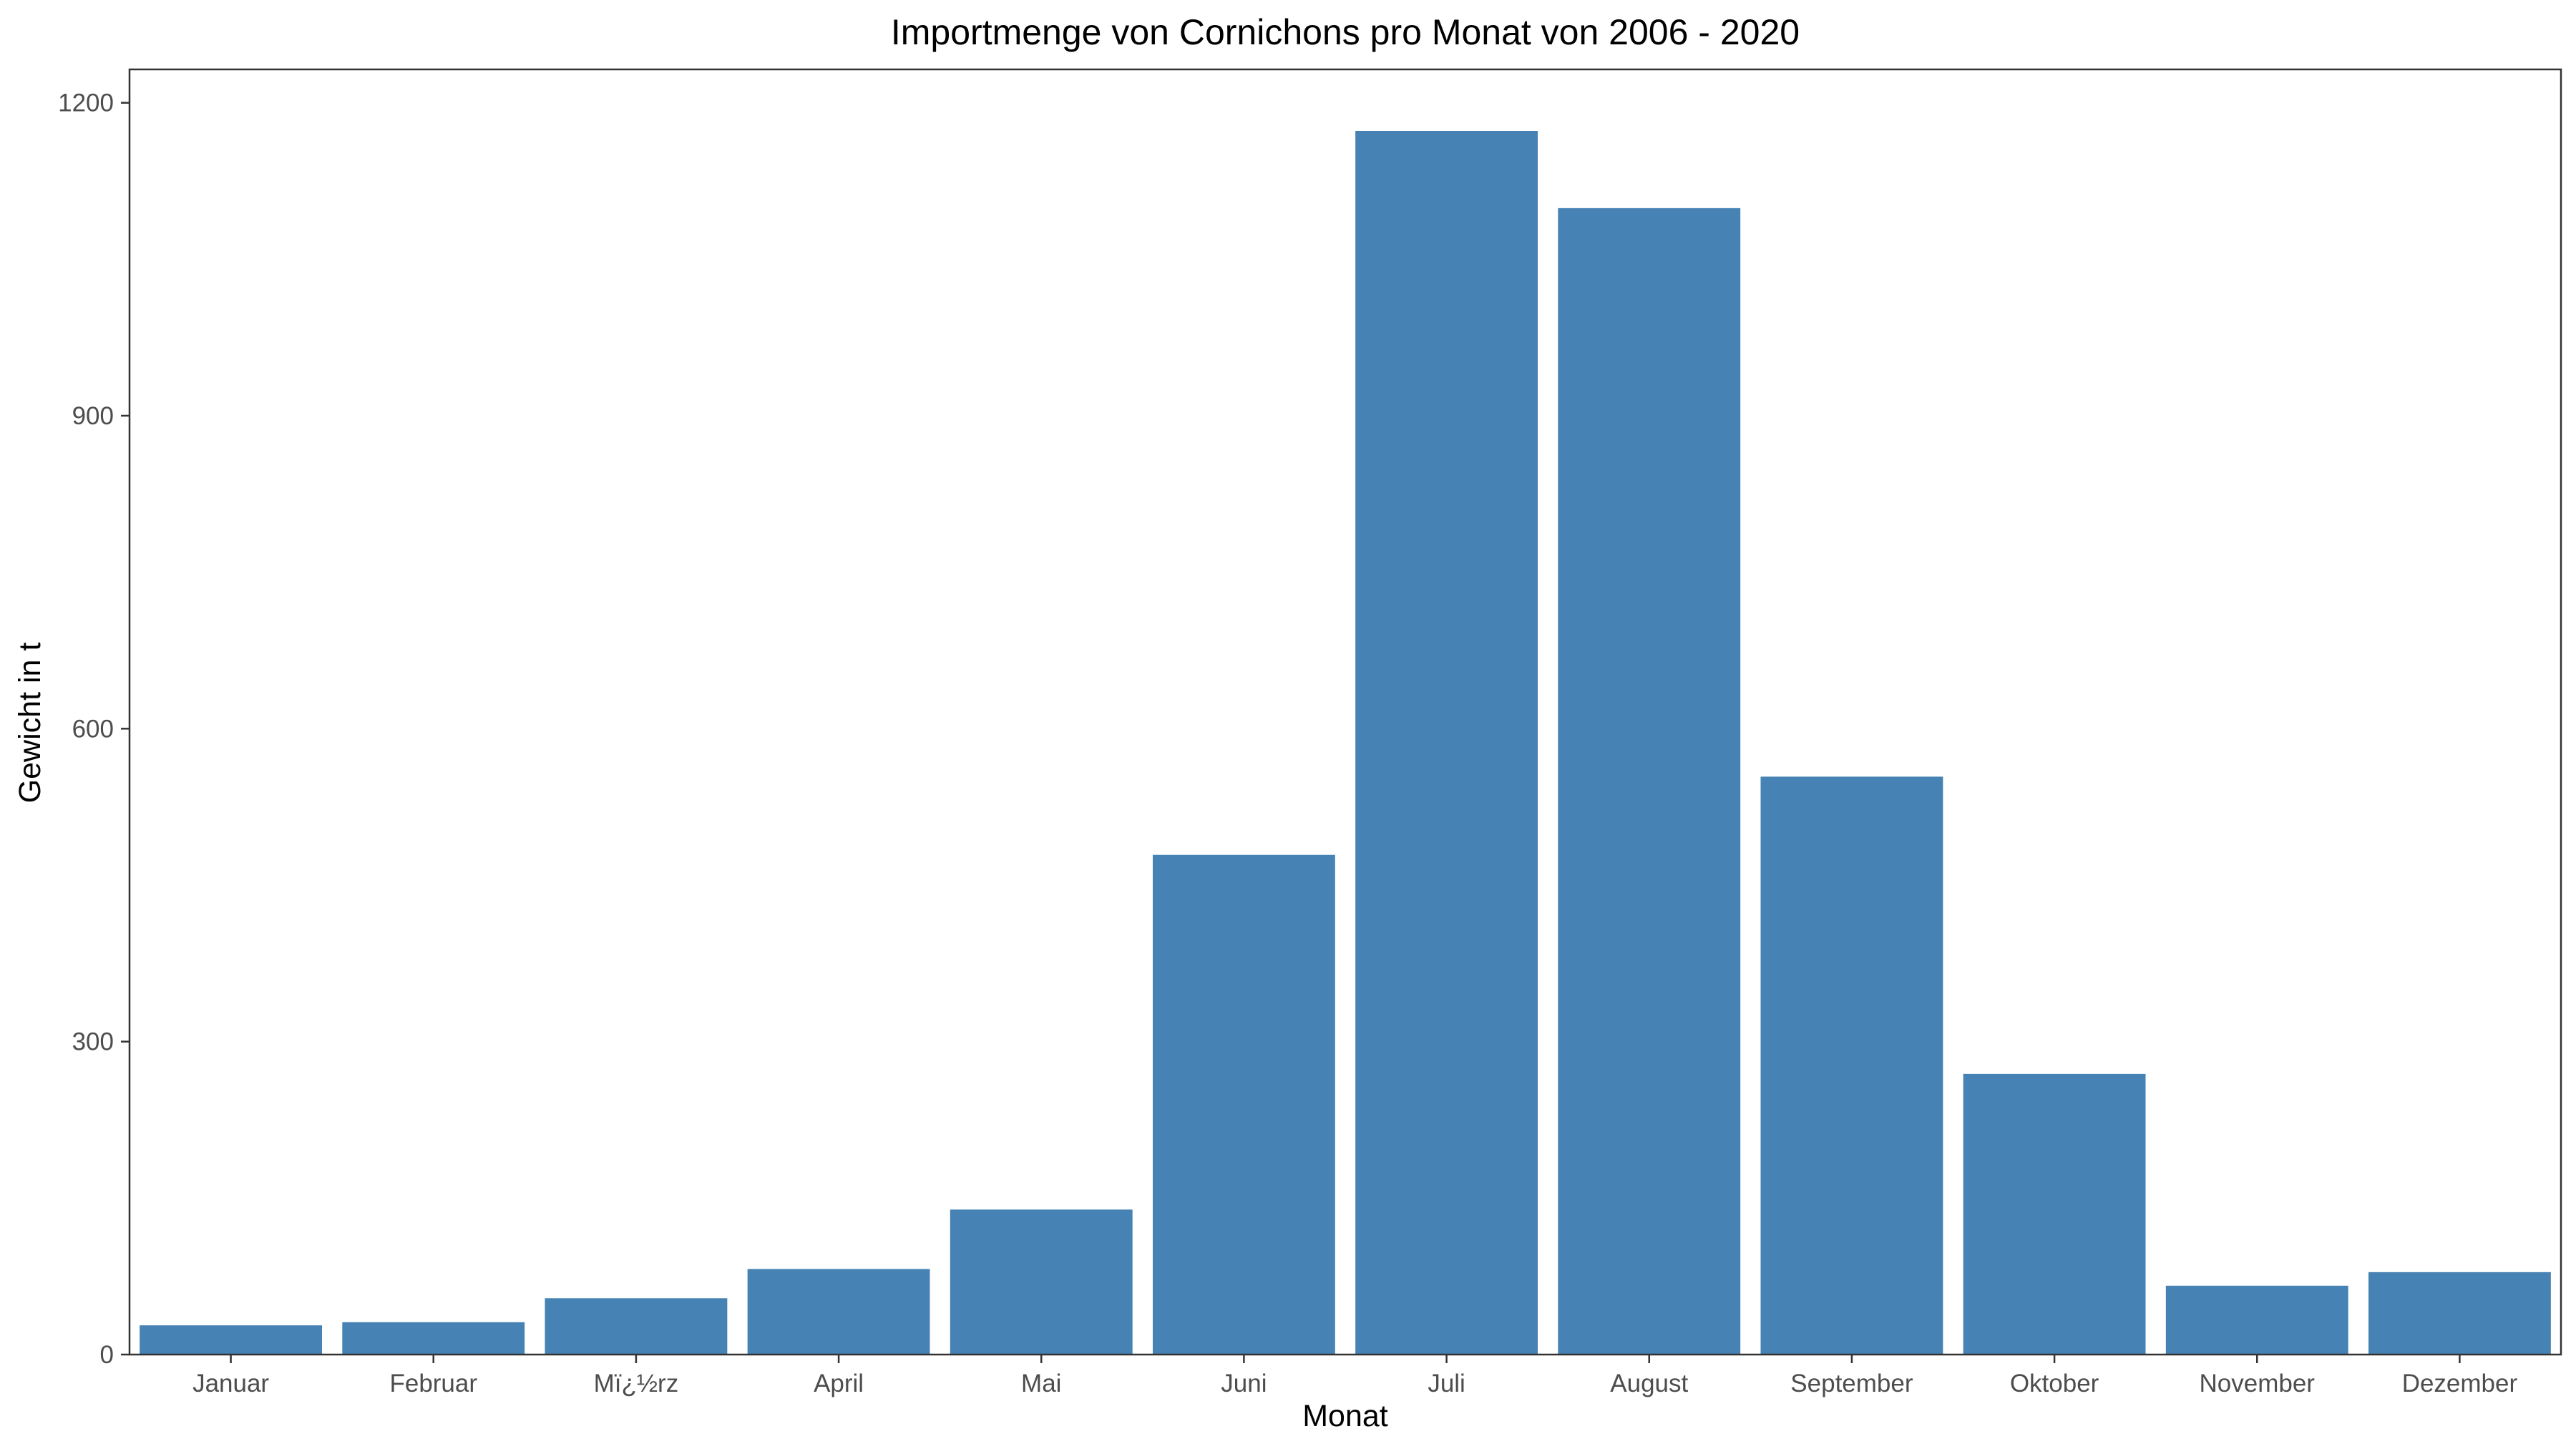  Describe the element at coordinates (86, 103) in the screenshot. I see `y-tick-label: 1200` at that location.